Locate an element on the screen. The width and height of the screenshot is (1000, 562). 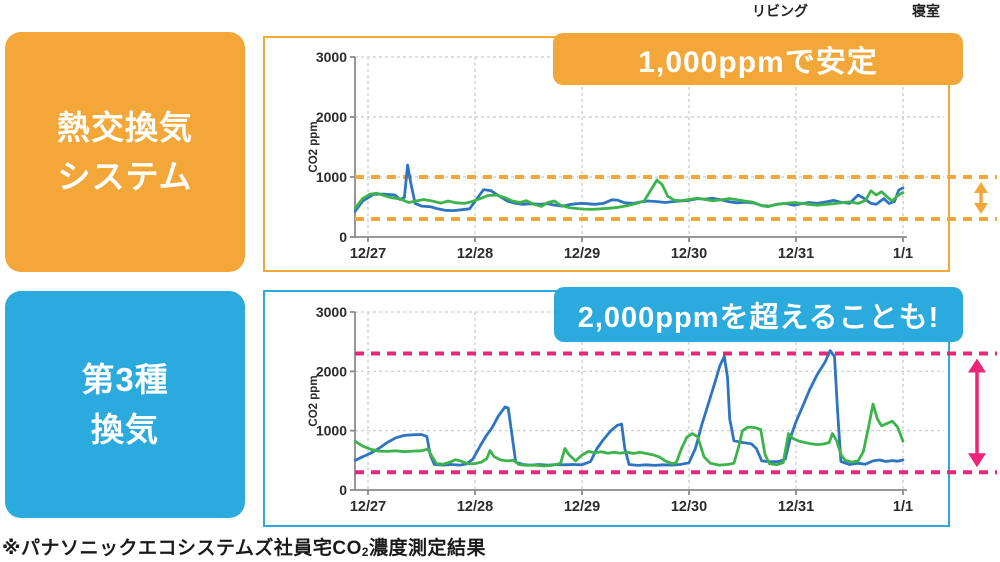
exceeds-2000ppm-badge: 2,000ppmを超えることも! is located at coordinates (758, 314).